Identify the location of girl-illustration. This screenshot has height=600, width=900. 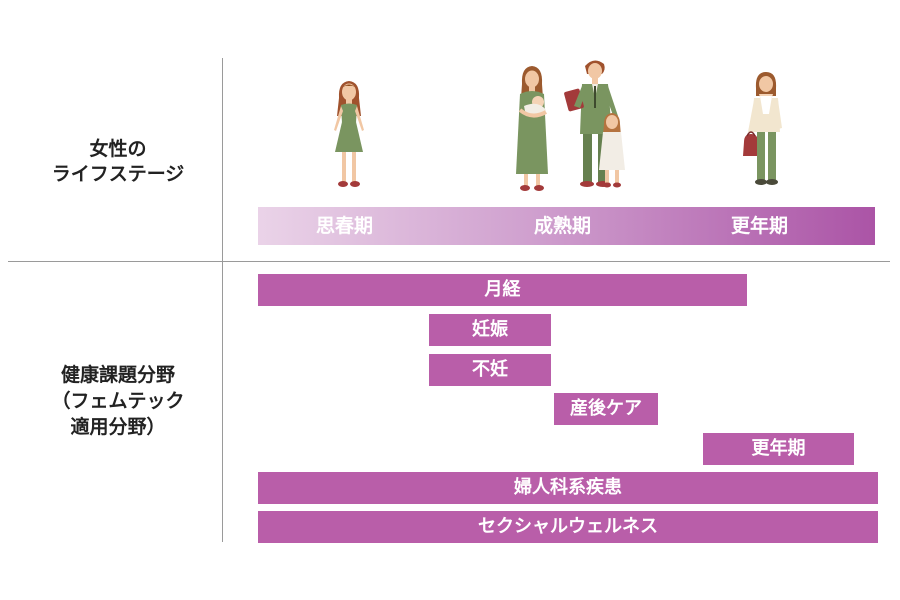
(349, 134).